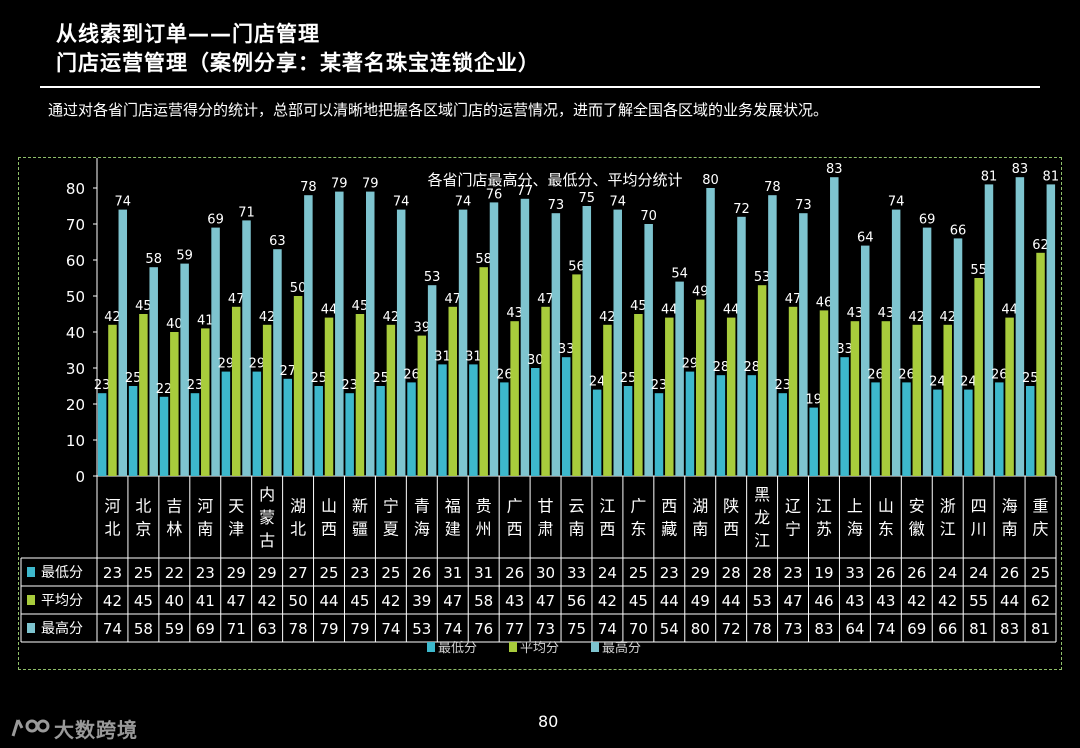  I want to click on table-cell: 64, so click(854, 629).